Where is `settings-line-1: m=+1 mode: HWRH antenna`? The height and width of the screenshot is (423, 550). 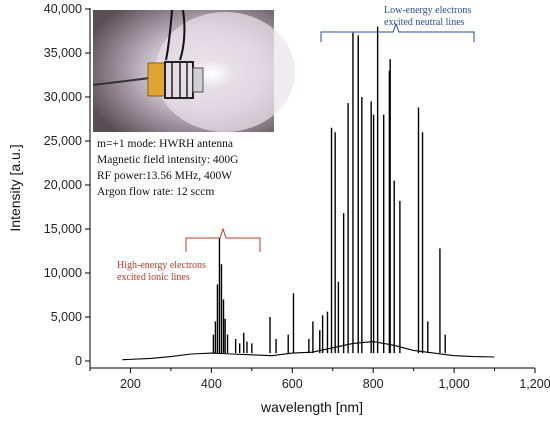 settings-line-1: m=+1 mode: HWRH antenna is located at coordinates (165, 144).